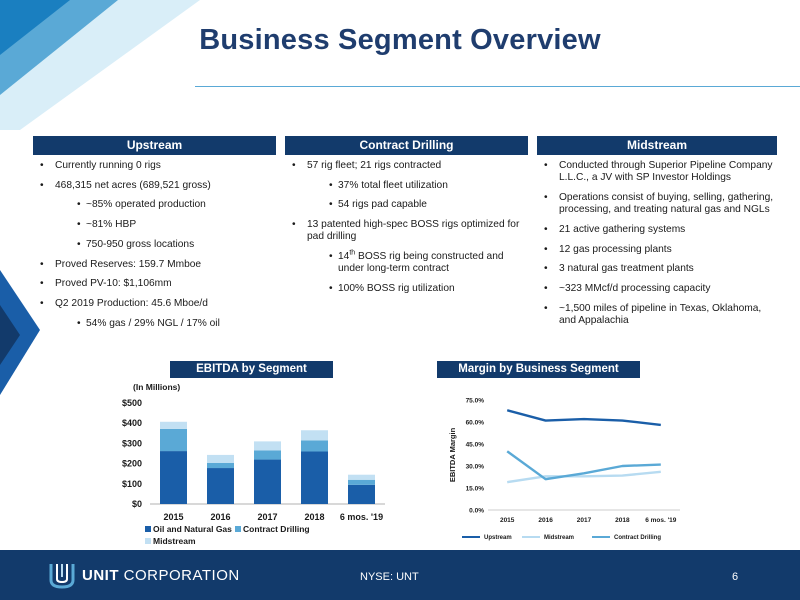 This screenshot has height=600, width=800. Describe the element at coordinates (132, 464) in the screenshot. I see `y-tick-label: $200` at that location.